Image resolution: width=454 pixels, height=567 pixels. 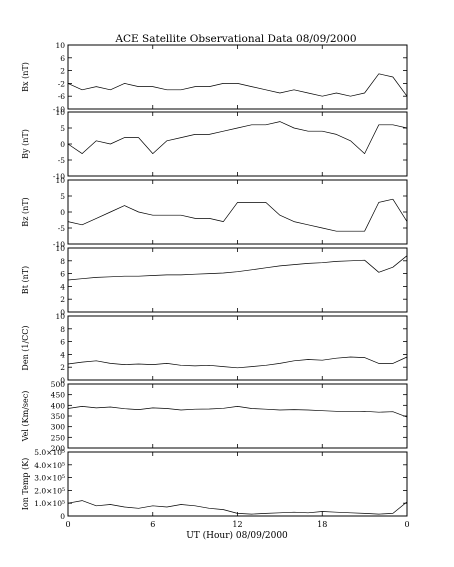 I want to click on y-axis-label: By (nT), so click(x=25, y=144).